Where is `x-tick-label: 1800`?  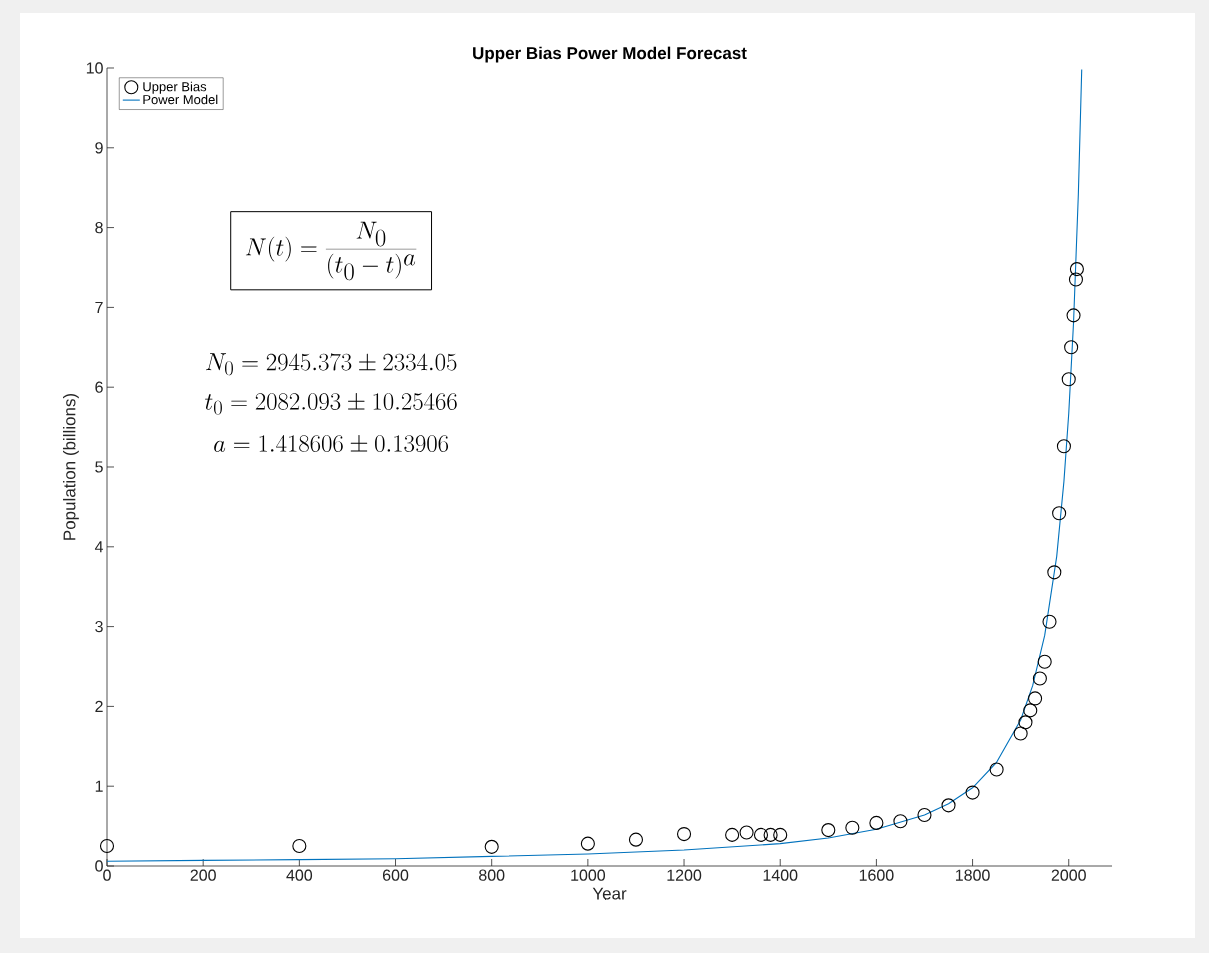 x-tick-label: 1800 is located at coordinates (972, 875).